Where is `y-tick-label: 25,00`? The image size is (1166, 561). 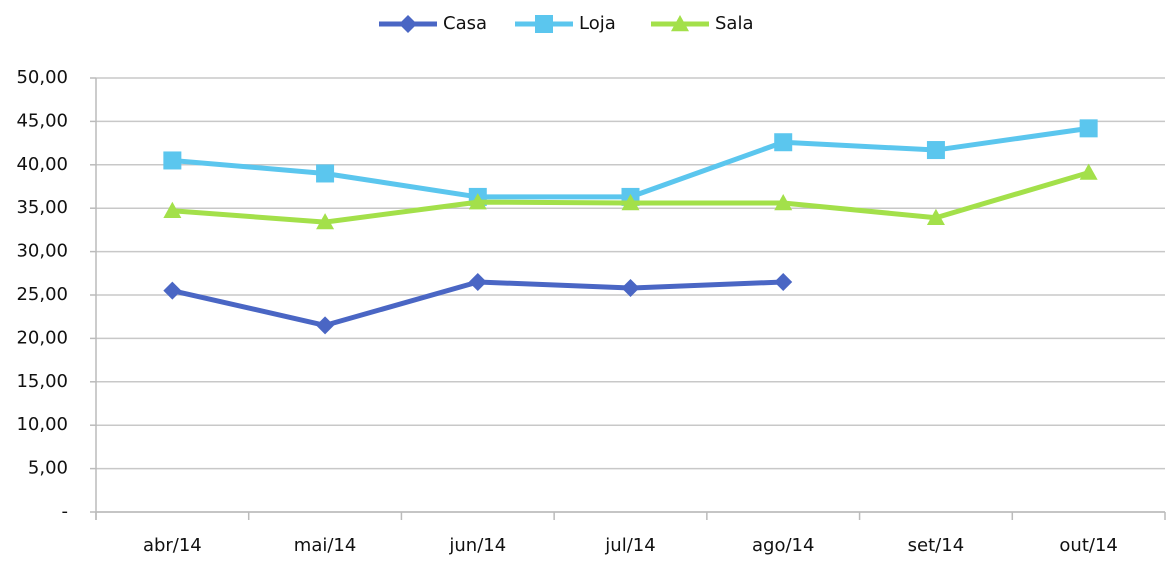 y-tick-label: 25,00 is located at coordinates (42, 294).